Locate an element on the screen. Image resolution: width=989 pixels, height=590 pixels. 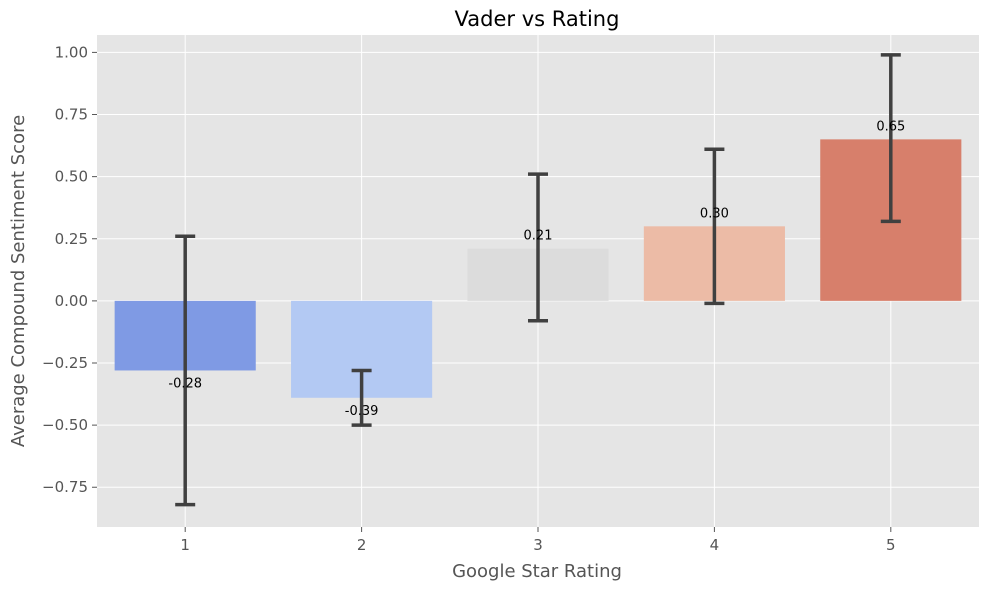
y-tick-label: 1.00 is located at coordinates (71, 52).